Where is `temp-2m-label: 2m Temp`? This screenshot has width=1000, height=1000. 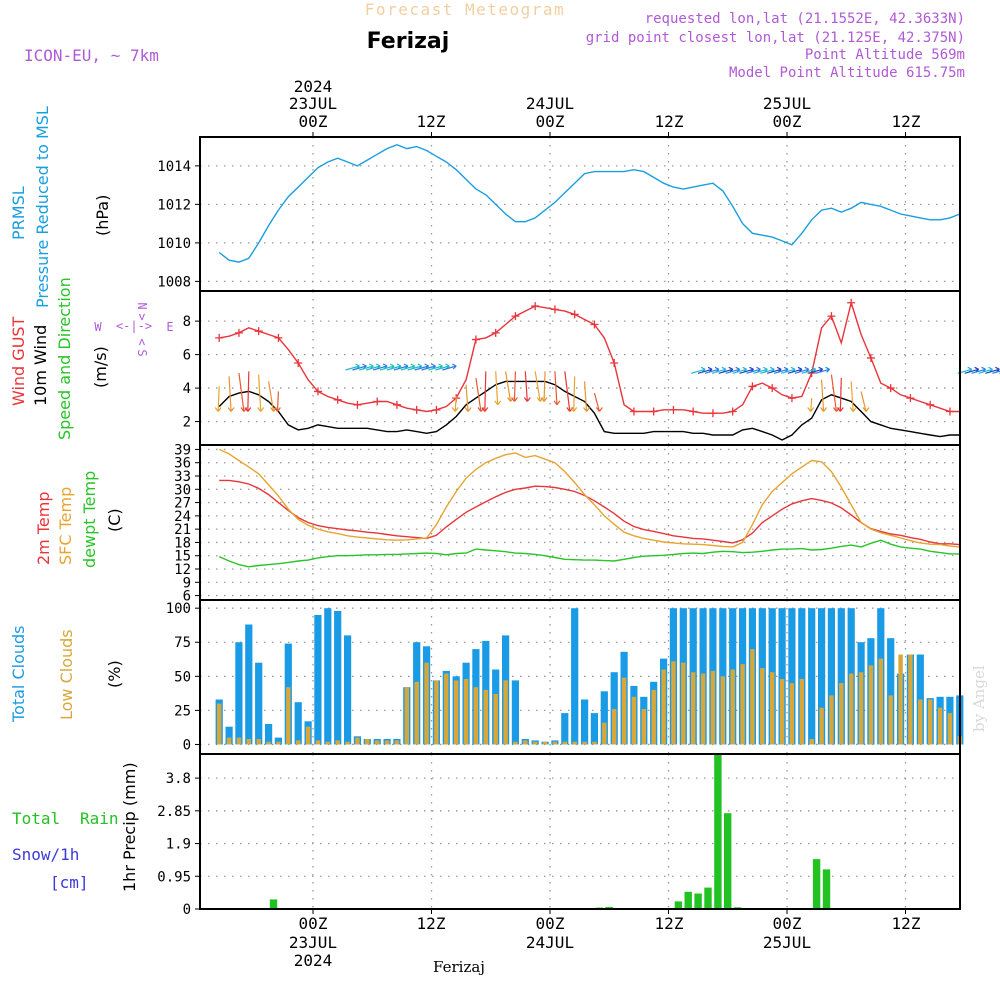 temp-2m-label: 2m Temp is located at coordinates (43, 529).